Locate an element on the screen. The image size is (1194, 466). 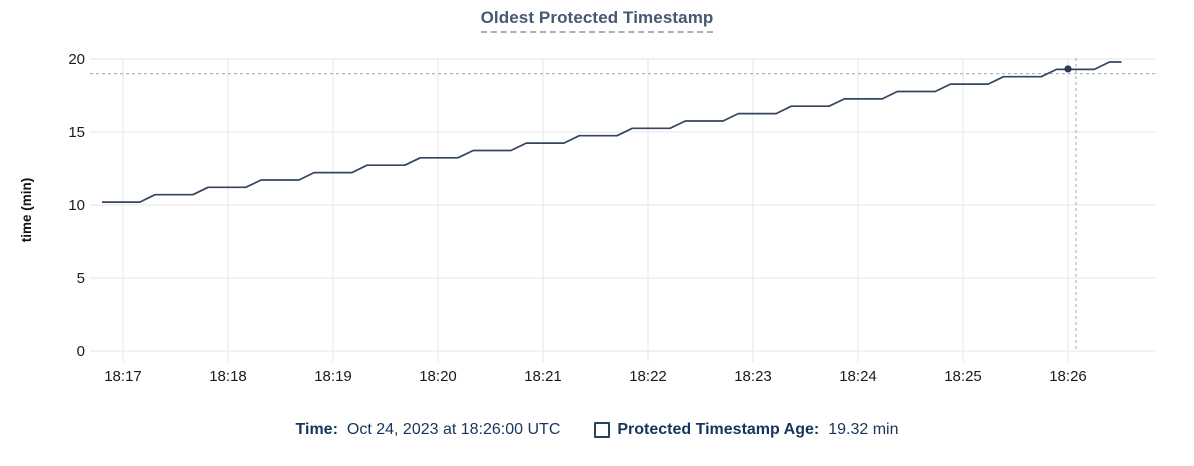
x-tick-label: 18:20 is located at coordinates (438, 376).